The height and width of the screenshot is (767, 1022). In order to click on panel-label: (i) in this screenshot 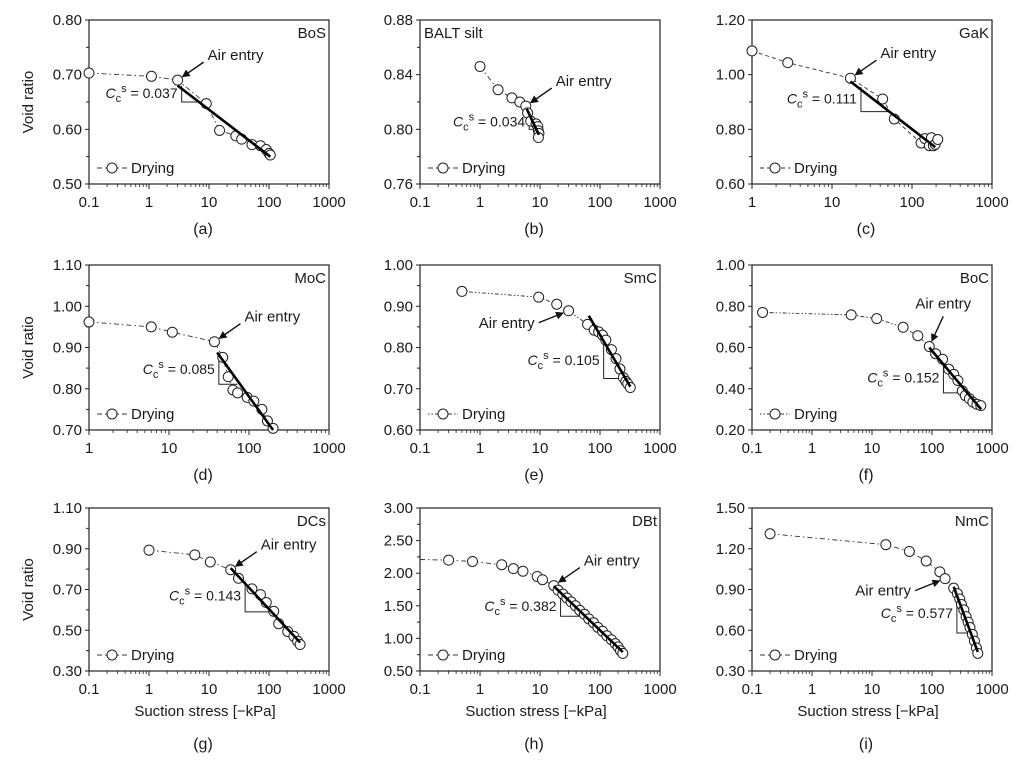, I will do `click(866, 744)`.